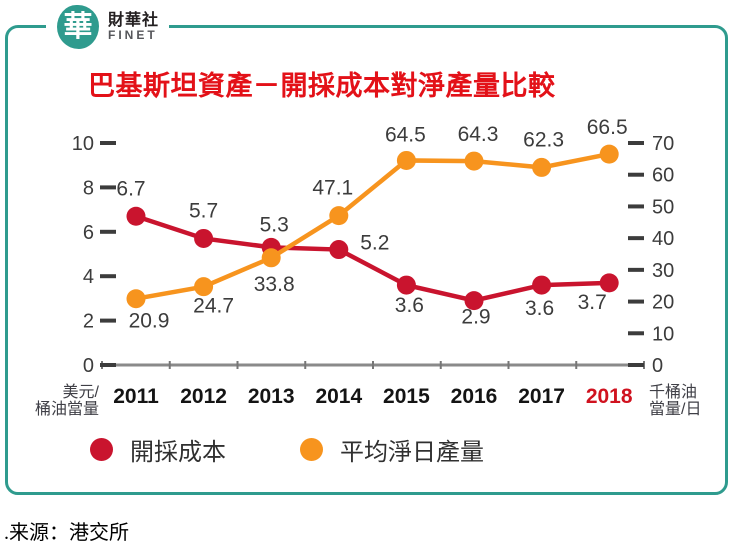 The width and height of the screenshot is (740, 551). I want to click on legend-item-production: 平均淨日產量, so click(392, 449).